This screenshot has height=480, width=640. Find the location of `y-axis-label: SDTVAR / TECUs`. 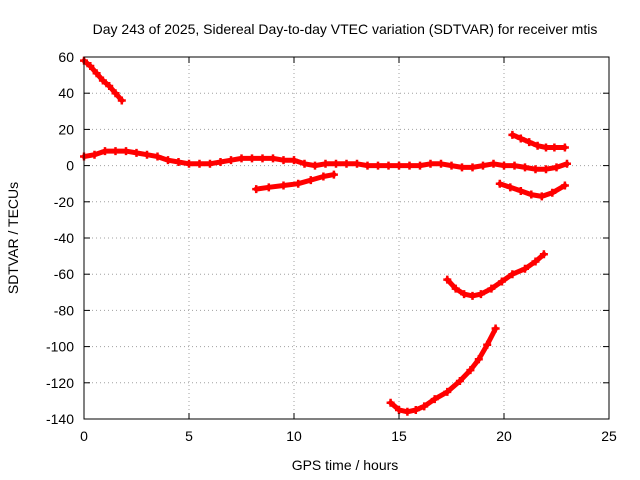

y-axis-label: SDTVAR / TECUs is located at coordinates (13, 238).